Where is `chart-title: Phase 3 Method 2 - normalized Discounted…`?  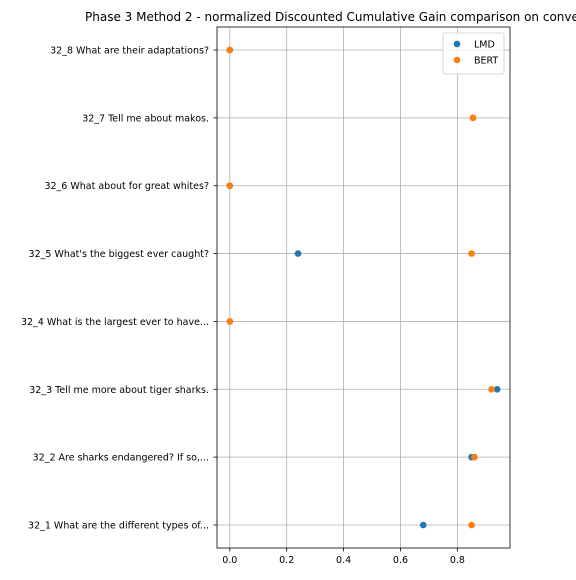 chart-title: Phase 3 Method 2 - normalized Discounted… is located at coordinates (330, 17).